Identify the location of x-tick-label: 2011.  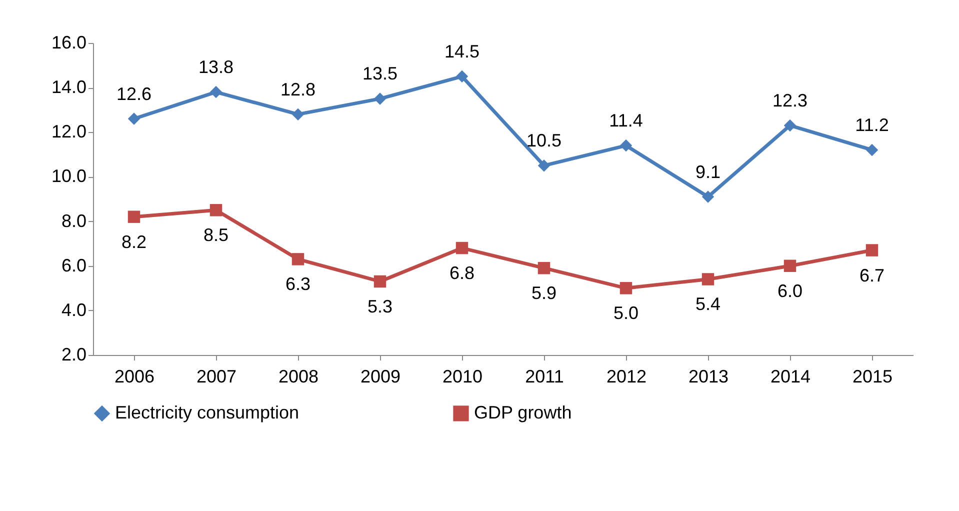
(544, 376).